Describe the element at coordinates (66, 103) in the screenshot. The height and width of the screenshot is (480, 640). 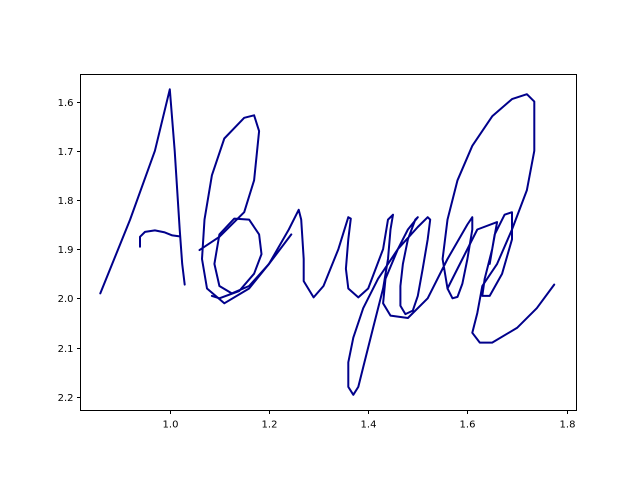
I see `y-tick-label: 1.6` at that location.